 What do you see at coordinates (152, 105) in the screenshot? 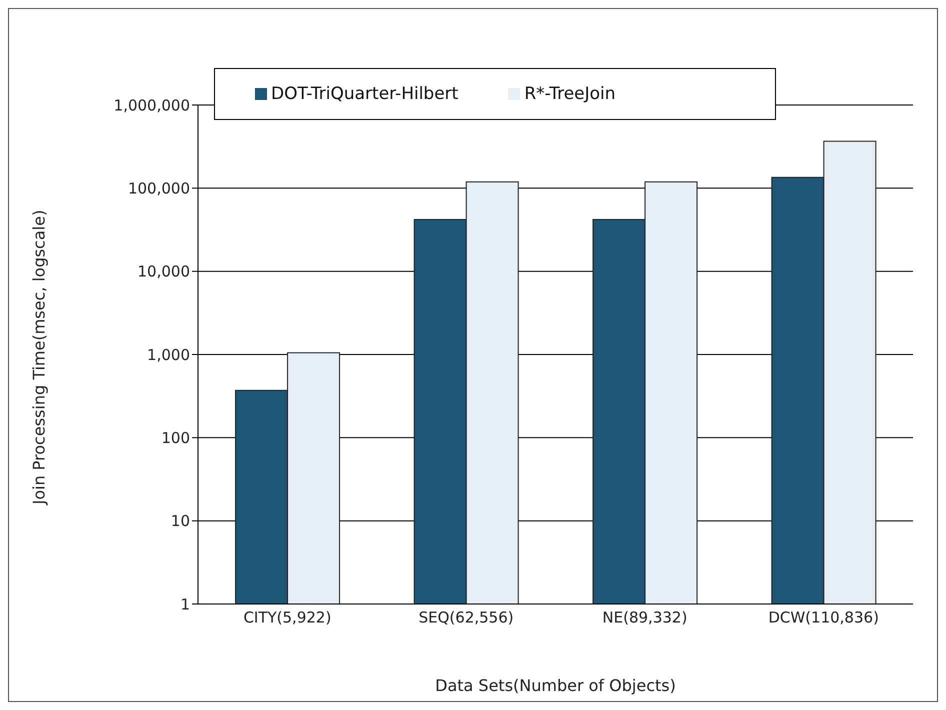
I see `y-tick-label: 1,000,000` at bounding box center [152, 105].